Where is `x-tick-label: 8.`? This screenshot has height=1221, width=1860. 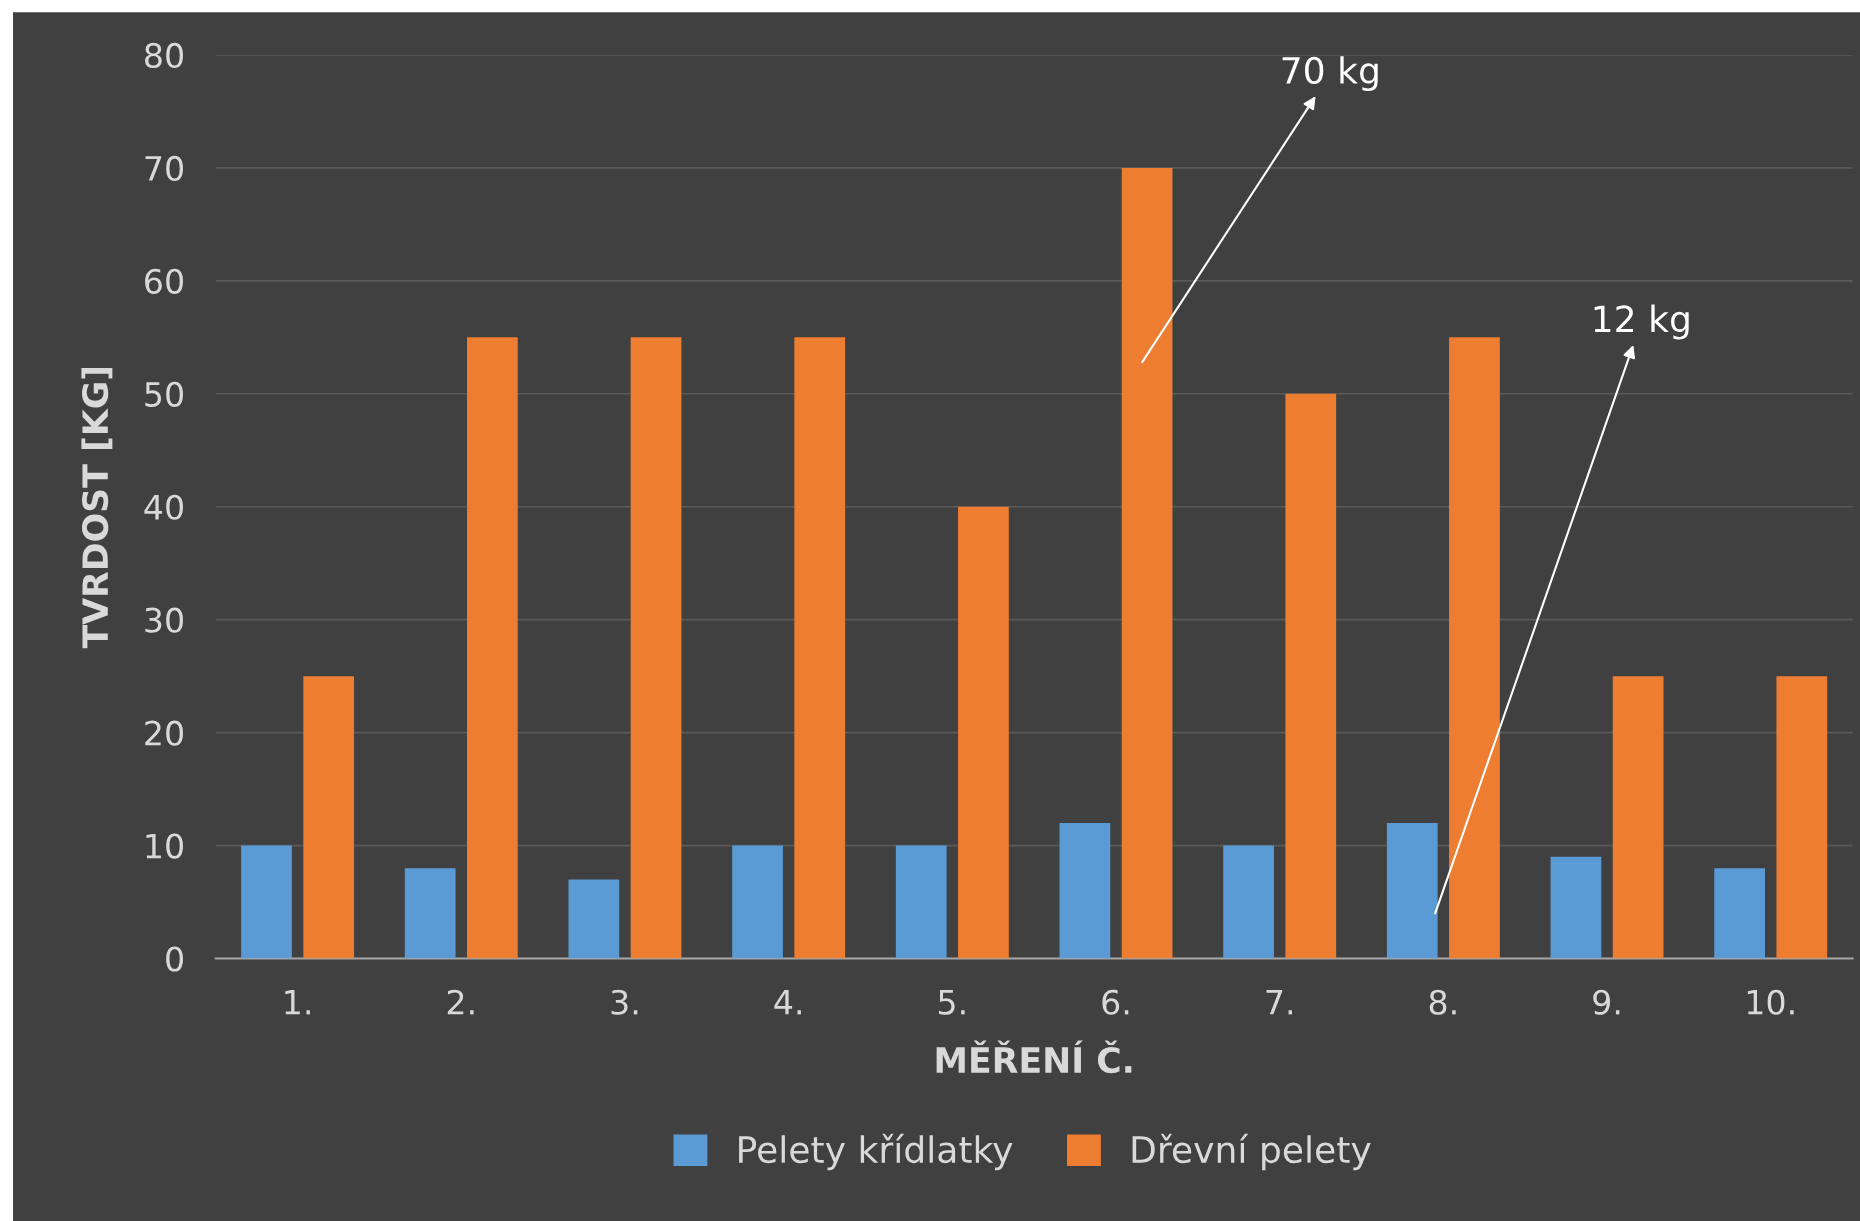
x-tick-label: 8. is located at coordinates (1442, 1002).